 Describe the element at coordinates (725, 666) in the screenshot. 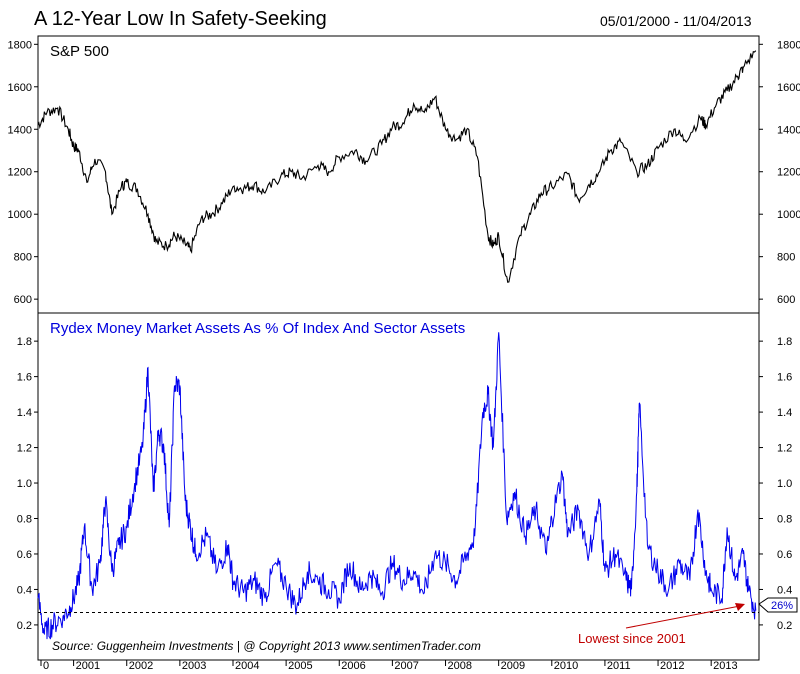

I see `x-tick-label: 2013` at that location.